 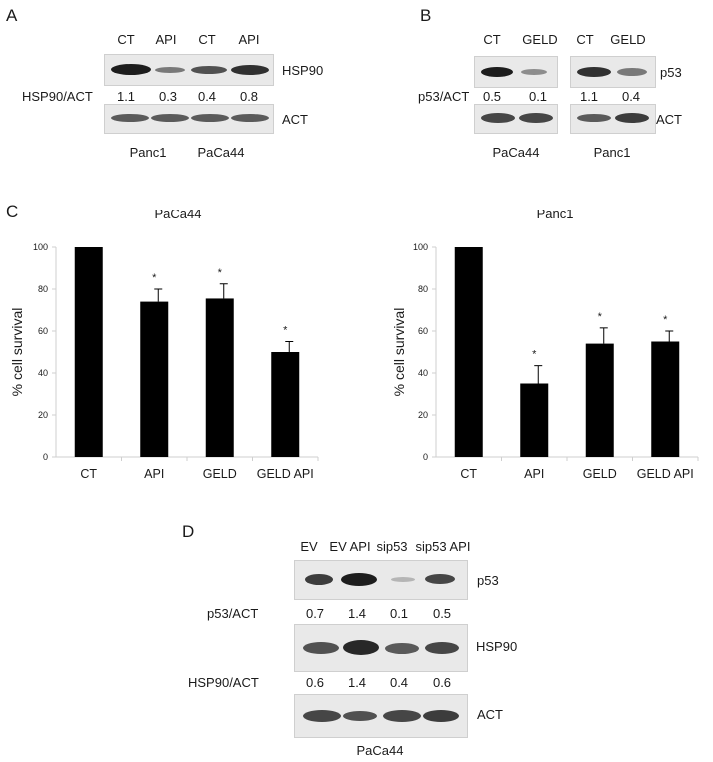 I want to click on panel-b-lane-2: GELD, so click(x=540, y=39).